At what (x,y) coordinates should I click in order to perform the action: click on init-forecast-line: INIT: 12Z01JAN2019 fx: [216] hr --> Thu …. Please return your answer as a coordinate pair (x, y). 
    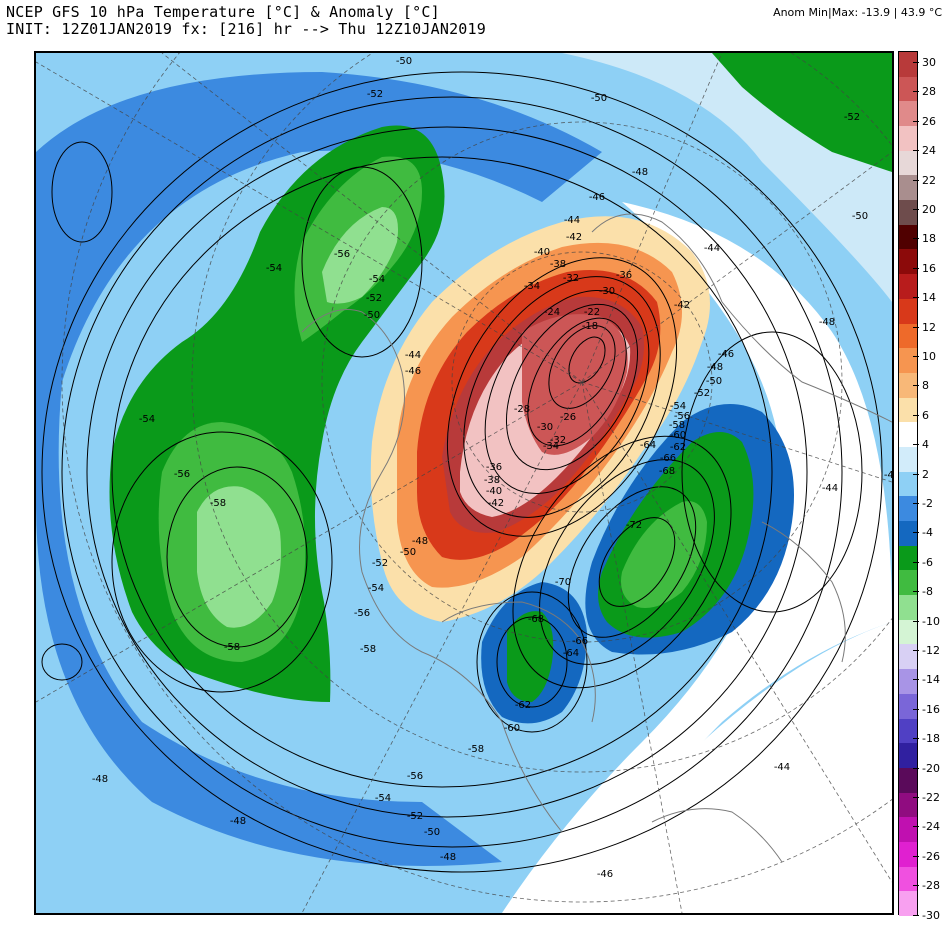
    Looking at the image, I should click on (246, 29).